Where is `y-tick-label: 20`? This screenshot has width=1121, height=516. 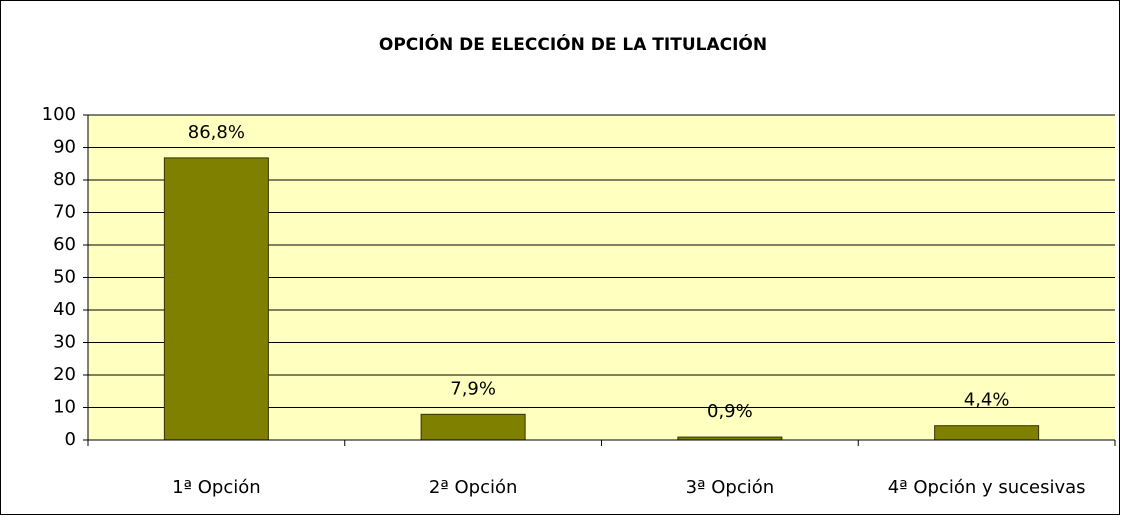
y-tick-label: 20 is located at coordinates (64, 374).